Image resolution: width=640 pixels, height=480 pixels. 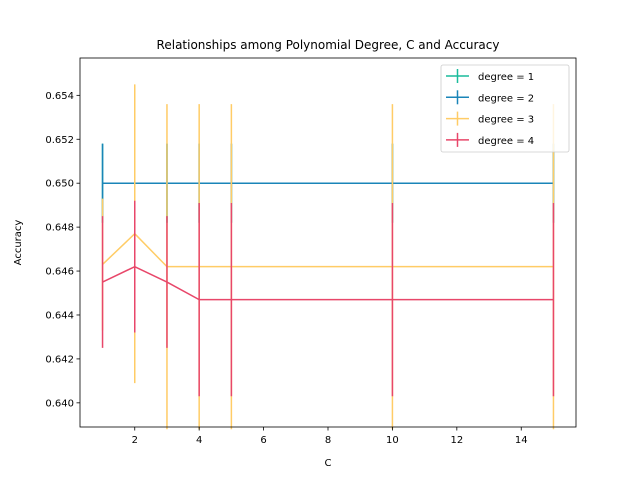 What do you see at coordinates (506, 98) in the screenshot?
I see `legend-label: degree = 2` at bounding box center [506, 98].